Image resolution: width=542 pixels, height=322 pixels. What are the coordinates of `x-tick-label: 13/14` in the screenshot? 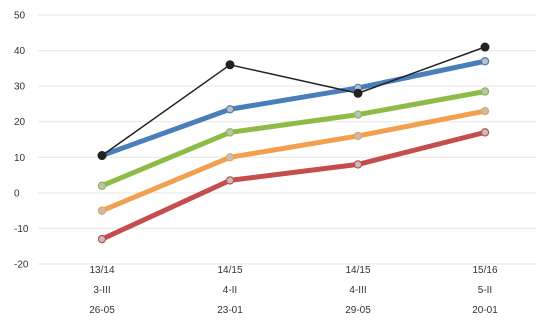 It's located at (101, 270).